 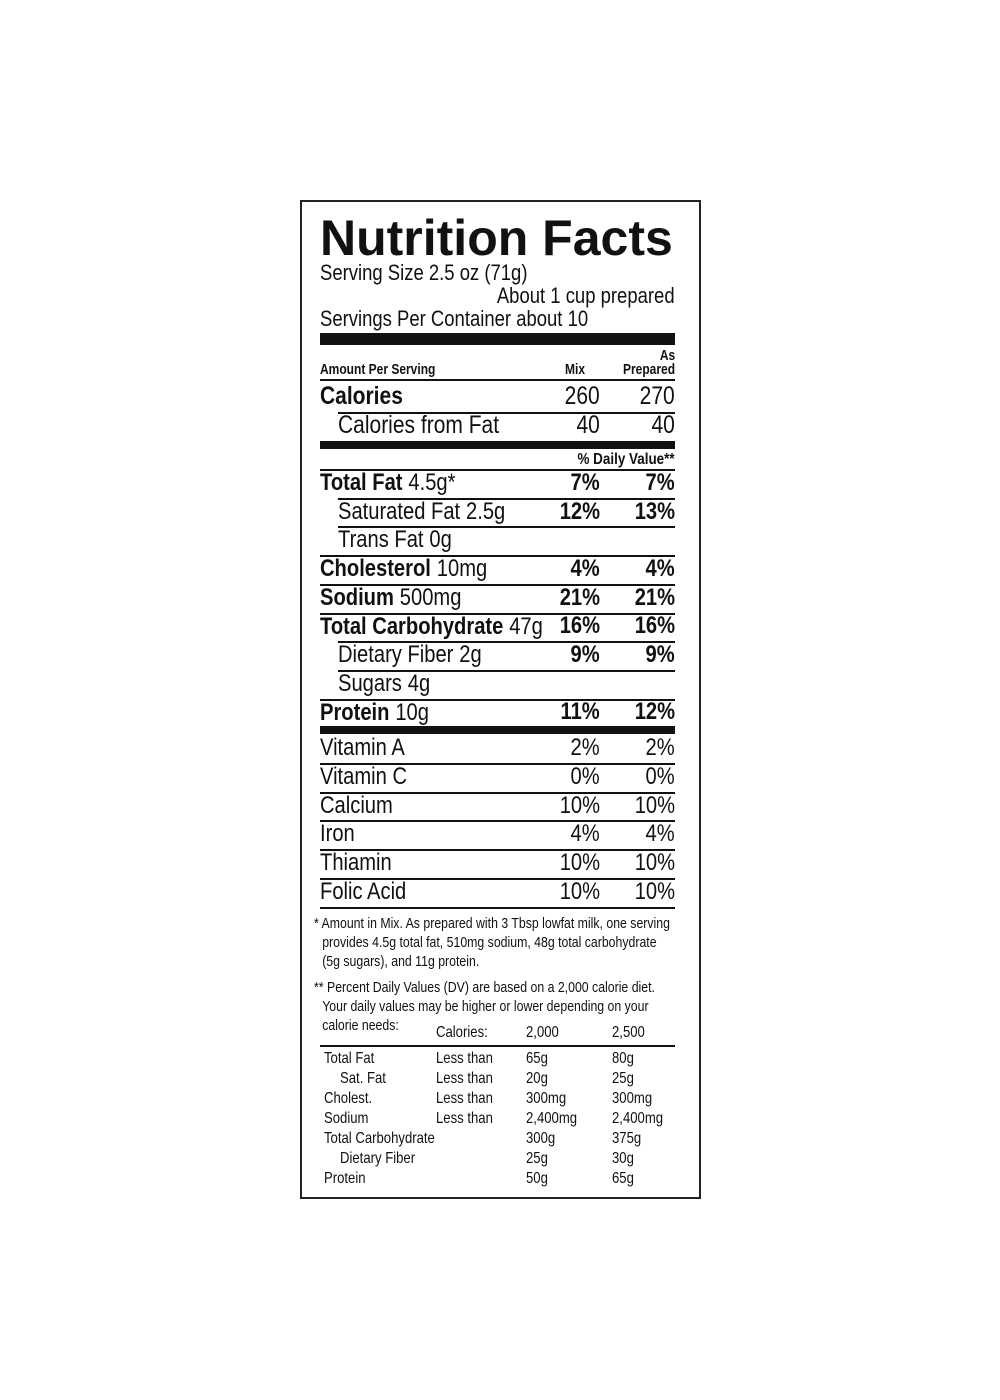 What do you see at coordinates (412, 626) in the screenshot?
I see `nutrient-name: Total Carbohydrate` at bounding box center [412, 626].